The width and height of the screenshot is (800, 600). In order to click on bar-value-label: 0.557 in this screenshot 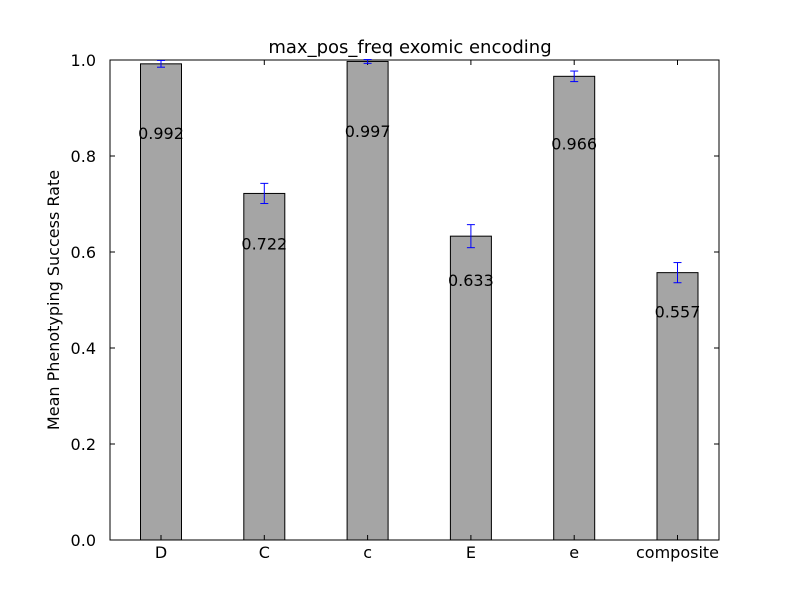, I will do `click(678, 311)`.